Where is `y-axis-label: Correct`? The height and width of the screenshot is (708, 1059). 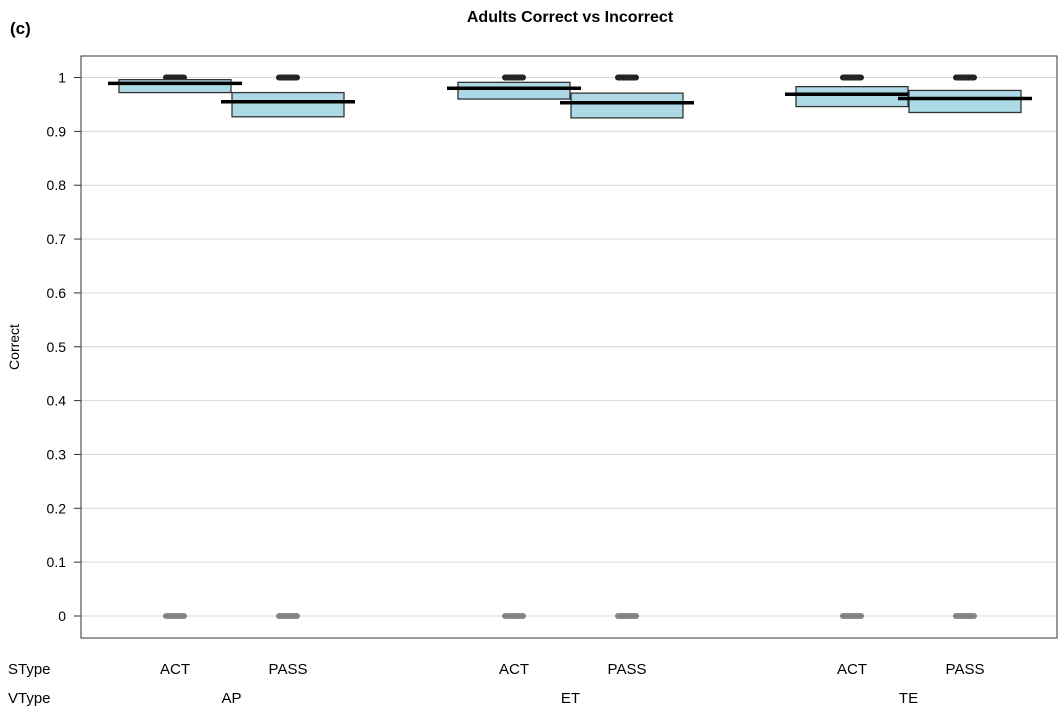
y-axis-label: Correct is located at coordinates (14, 347).